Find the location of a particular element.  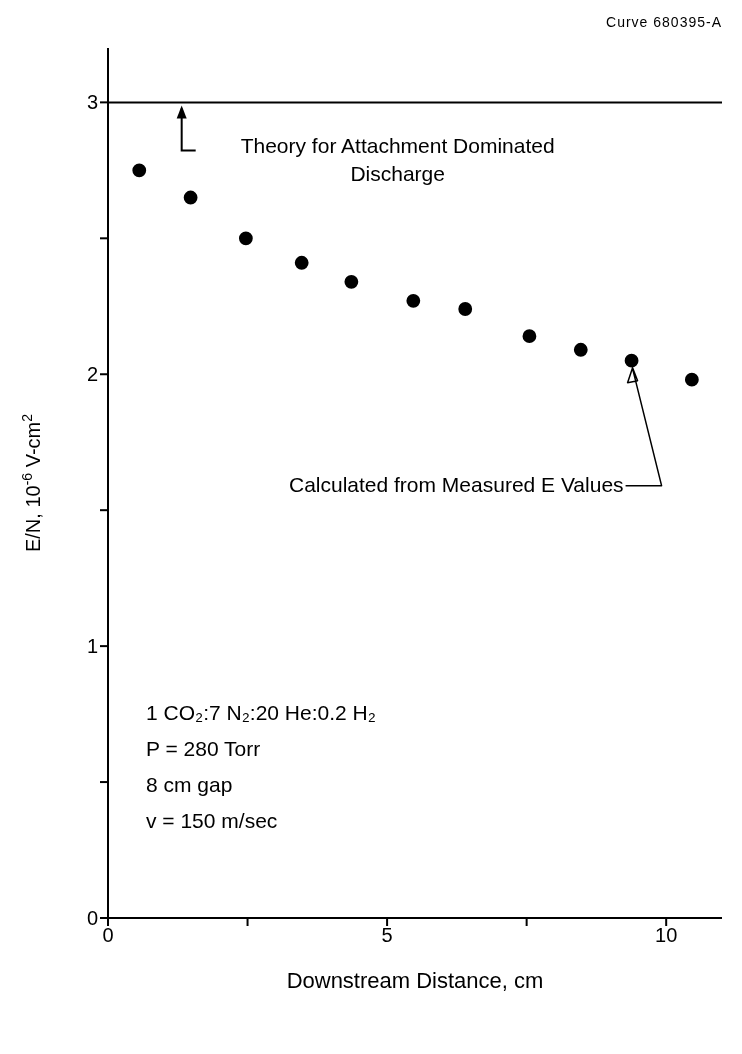

annotation: Calculated from Measured E Values is located at coordinates (456, 484).